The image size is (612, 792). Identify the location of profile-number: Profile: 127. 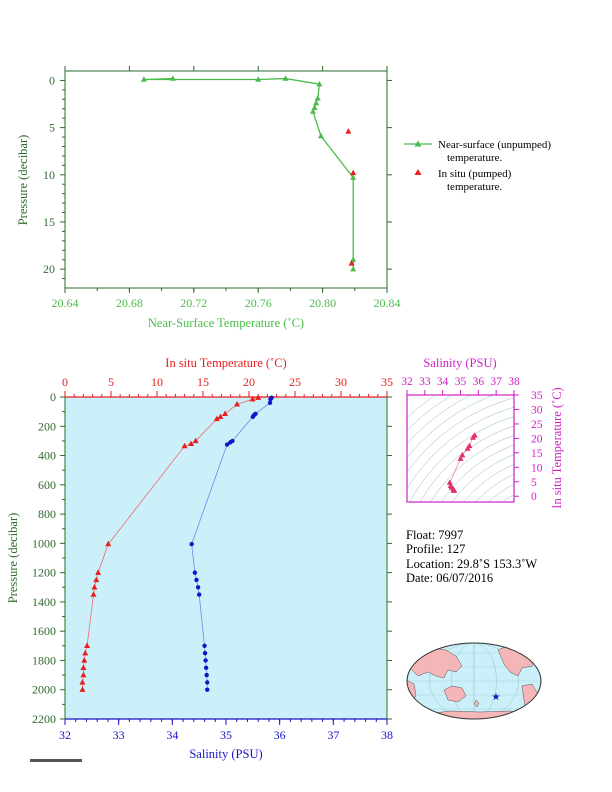
(435, 549).